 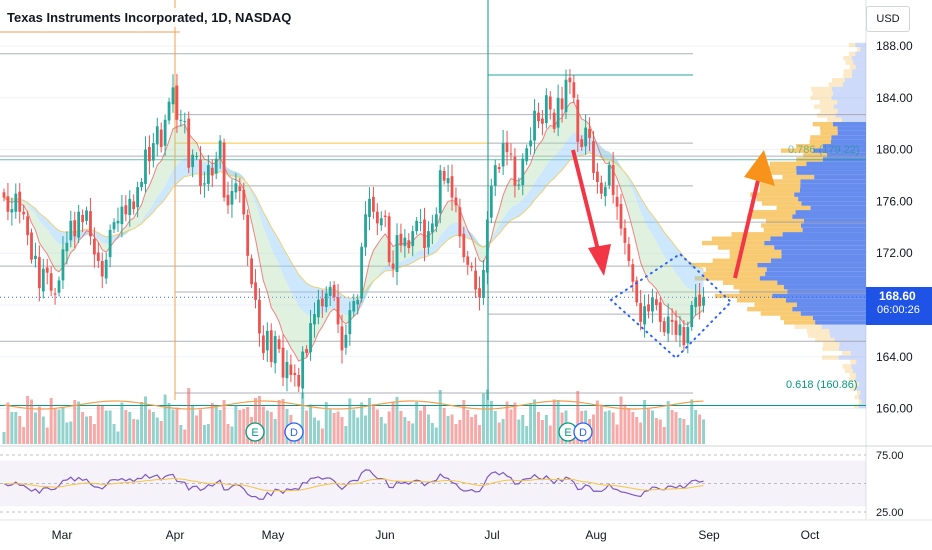 I want to click on rsi-line, so click(x=353, y=484).